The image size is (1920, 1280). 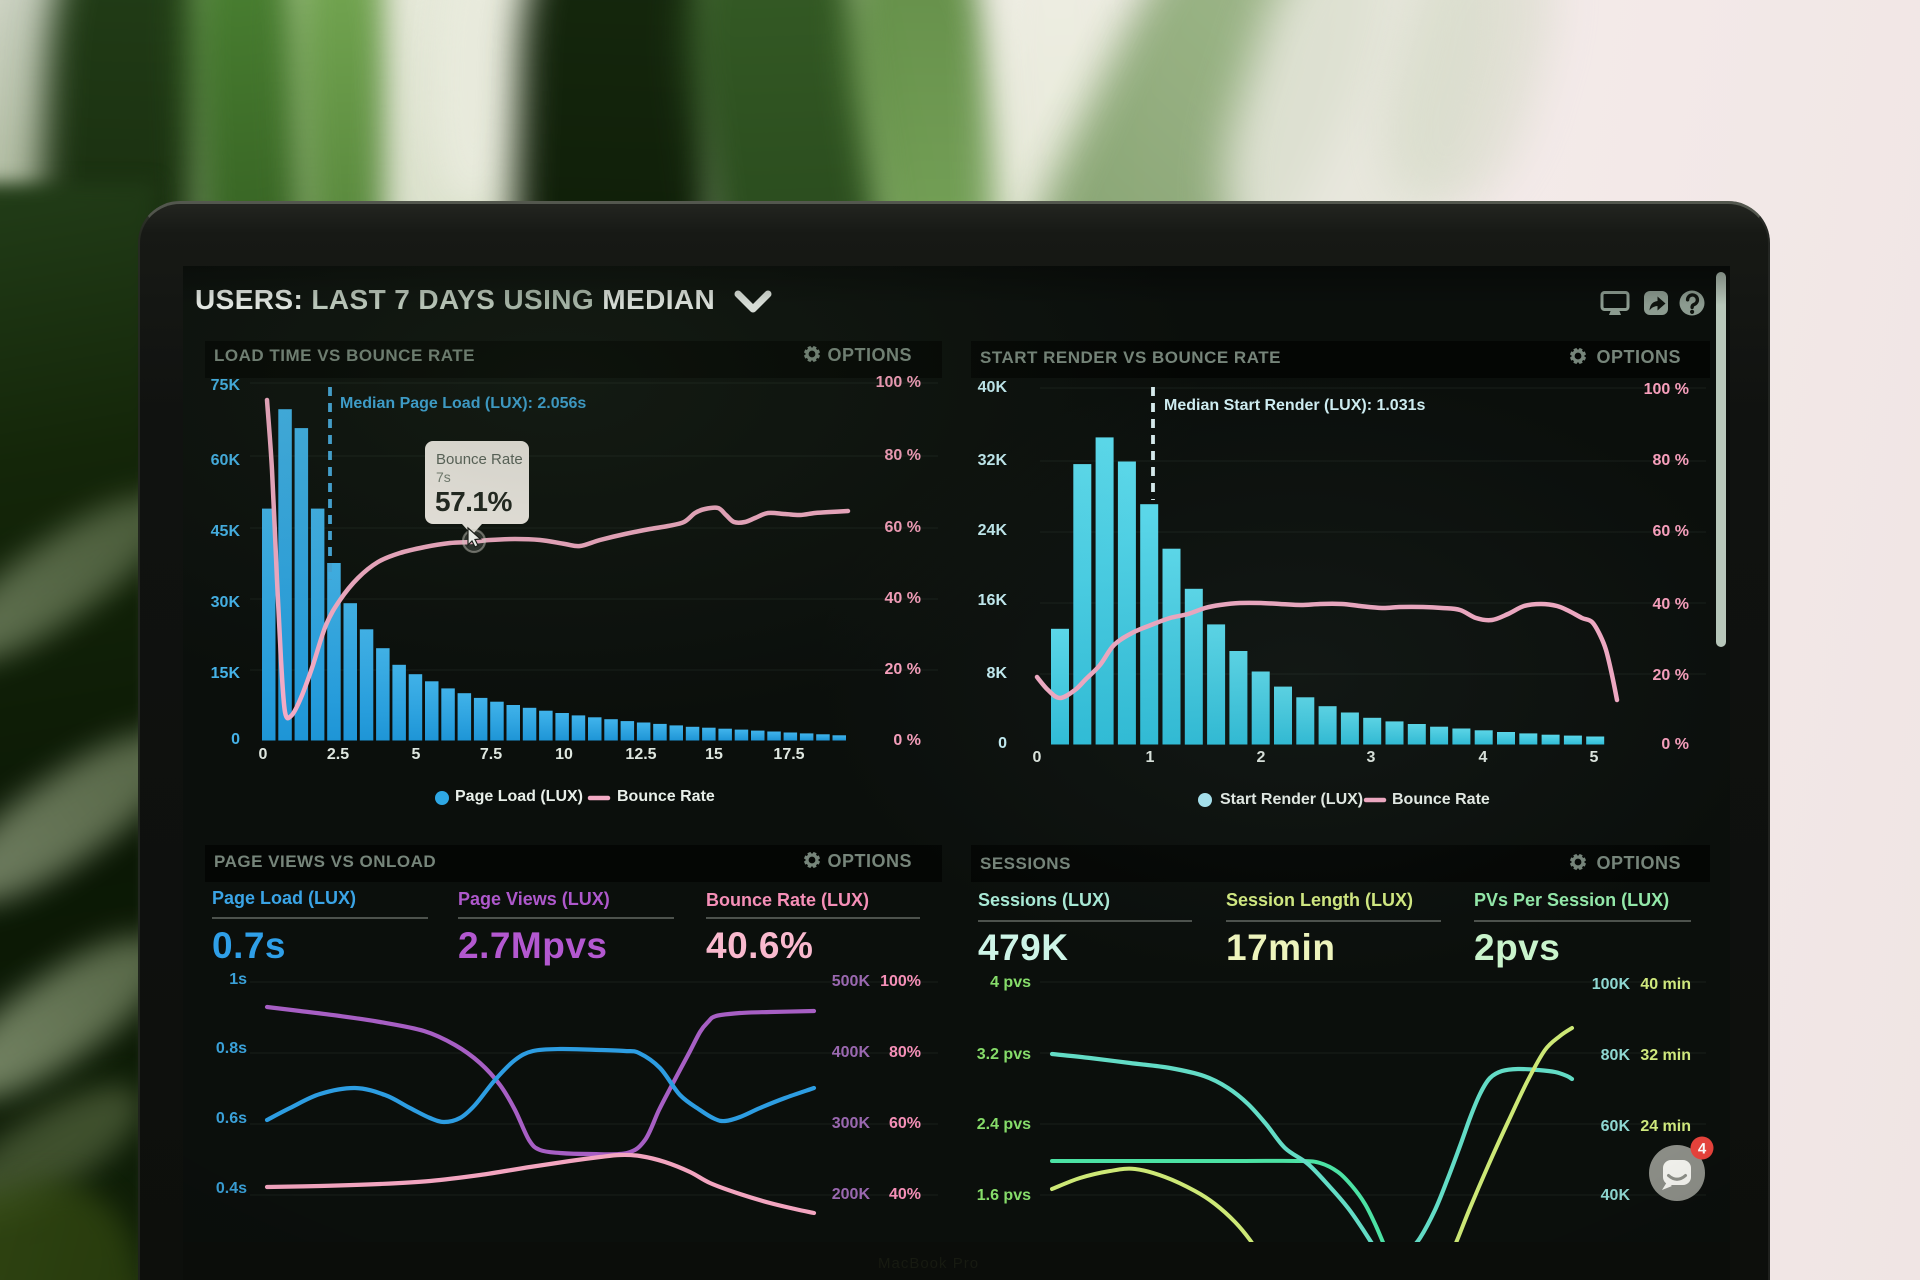 I want to click on svg-text: 4, so click(x=1702, y=1149).